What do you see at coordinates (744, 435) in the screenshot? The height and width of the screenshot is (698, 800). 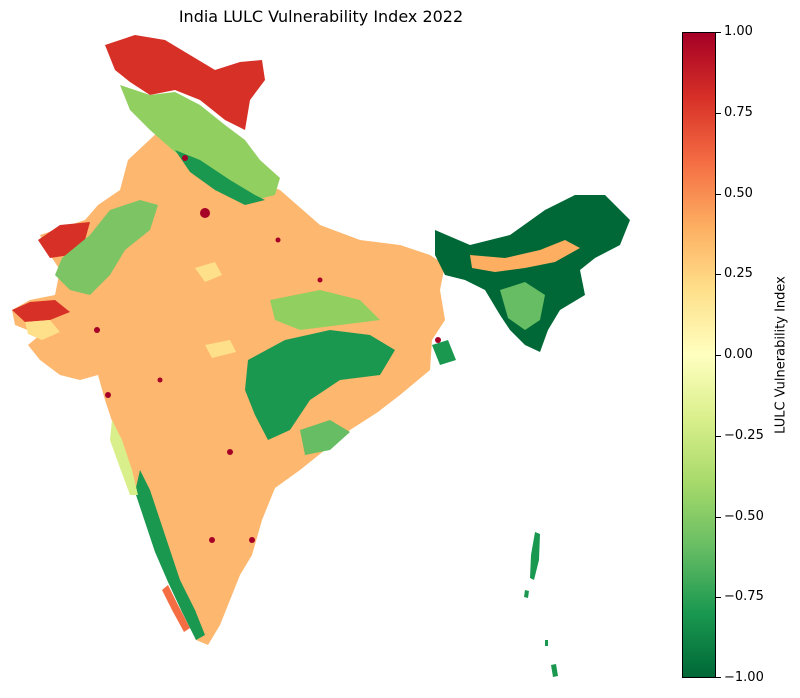 I see `colorbar-tick-label: −0.25` at bounding box center [744, 435].